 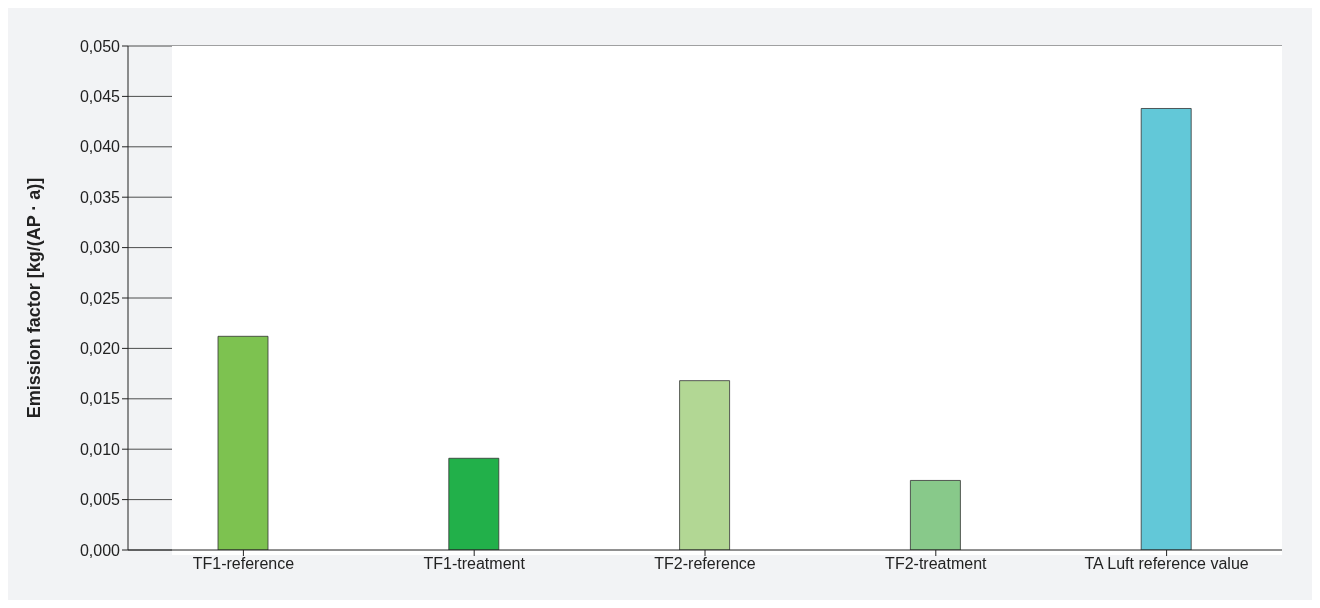 I want to click on y-tick-label: 0,010, so click(x=100, y=449).